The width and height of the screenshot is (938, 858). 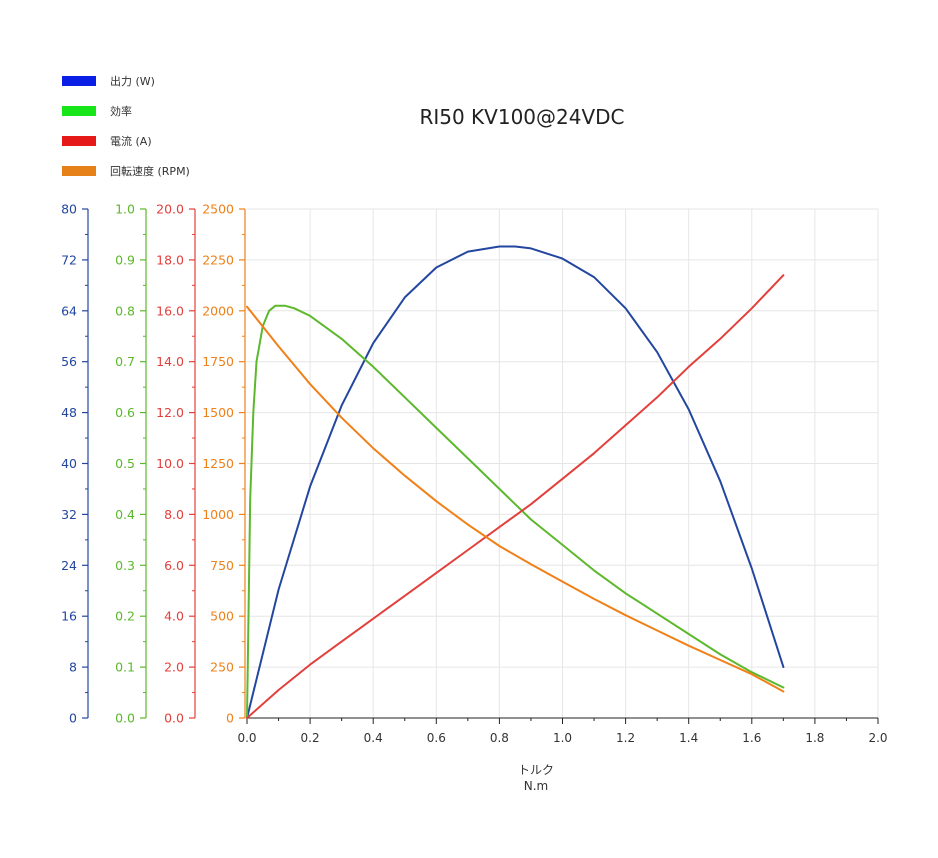 I want to click on x-tick-label: 0.0, so click(x=246, y=738).